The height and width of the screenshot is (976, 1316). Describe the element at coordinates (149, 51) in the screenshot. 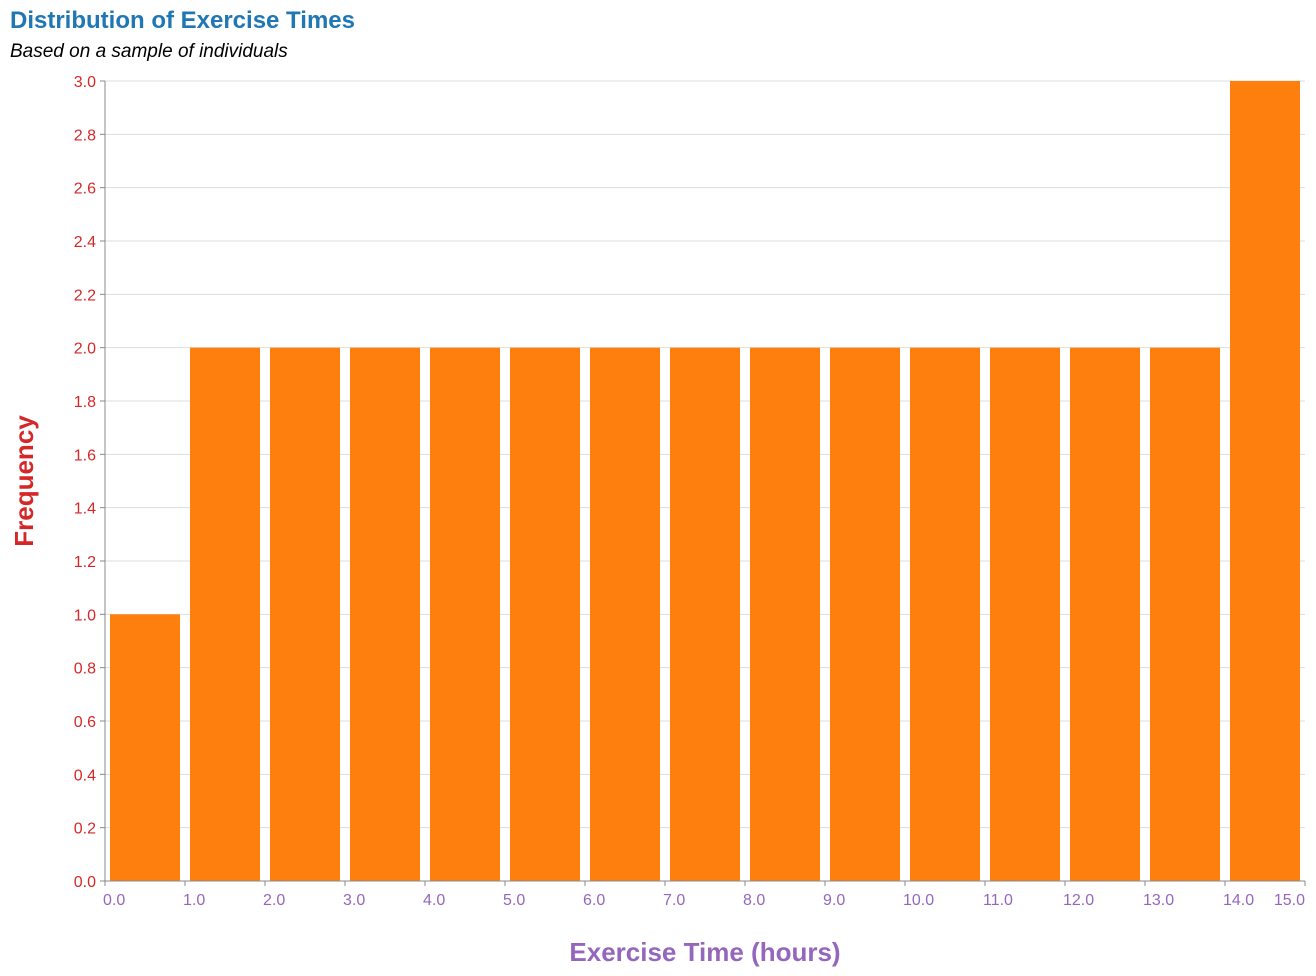

I see `chart-subtitle: Based on a sample of individuals` at that location.